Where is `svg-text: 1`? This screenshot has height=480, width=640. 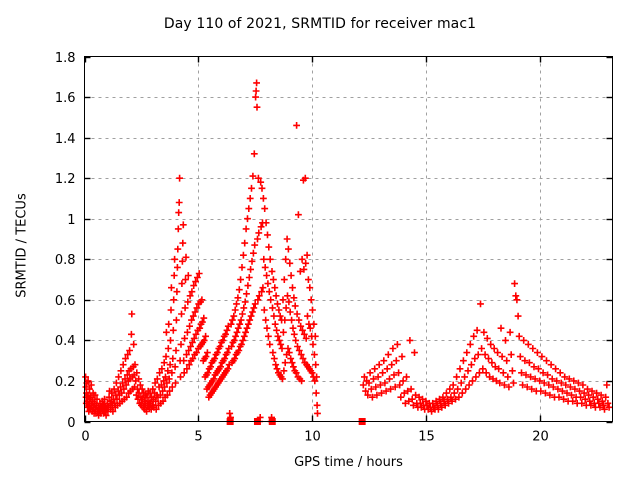
svg-text: 1 is located at coordinates (71, 220).